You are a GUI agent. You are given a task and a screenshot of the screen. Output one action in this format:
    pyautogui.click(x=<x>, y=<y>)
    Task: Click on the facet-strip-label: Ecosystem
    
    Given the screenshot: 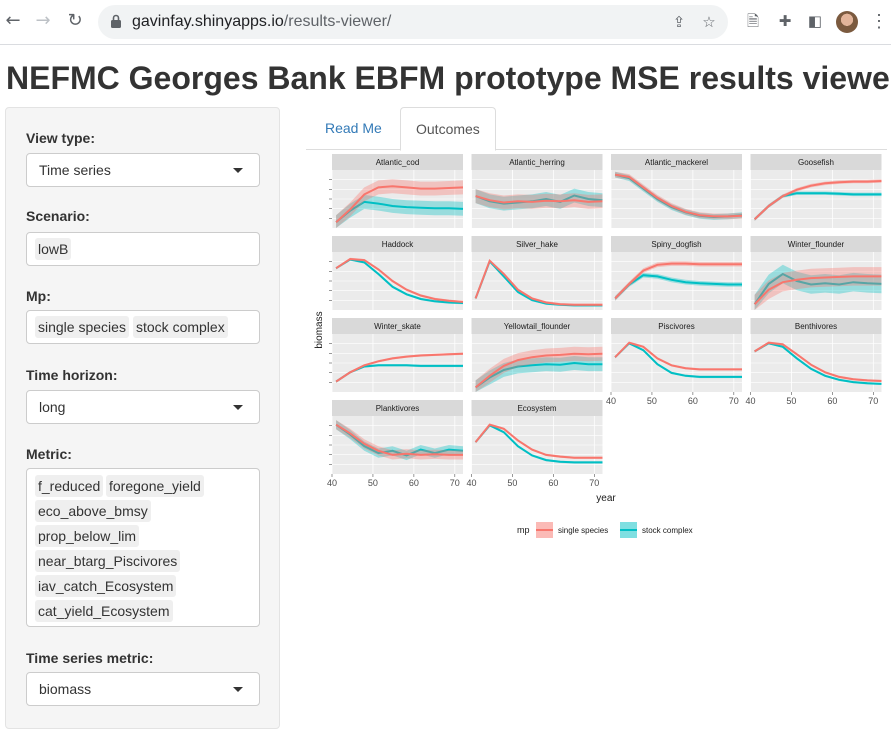 What is the action you would take?
    pyautogui.click(x=536, y=408)
    